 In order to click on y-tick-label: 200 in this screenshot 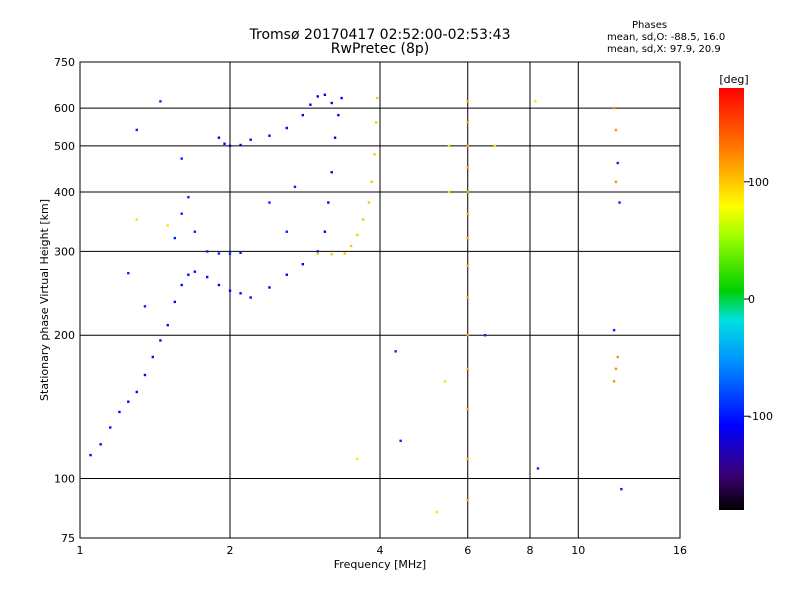, I will do `click(64, 335)`.